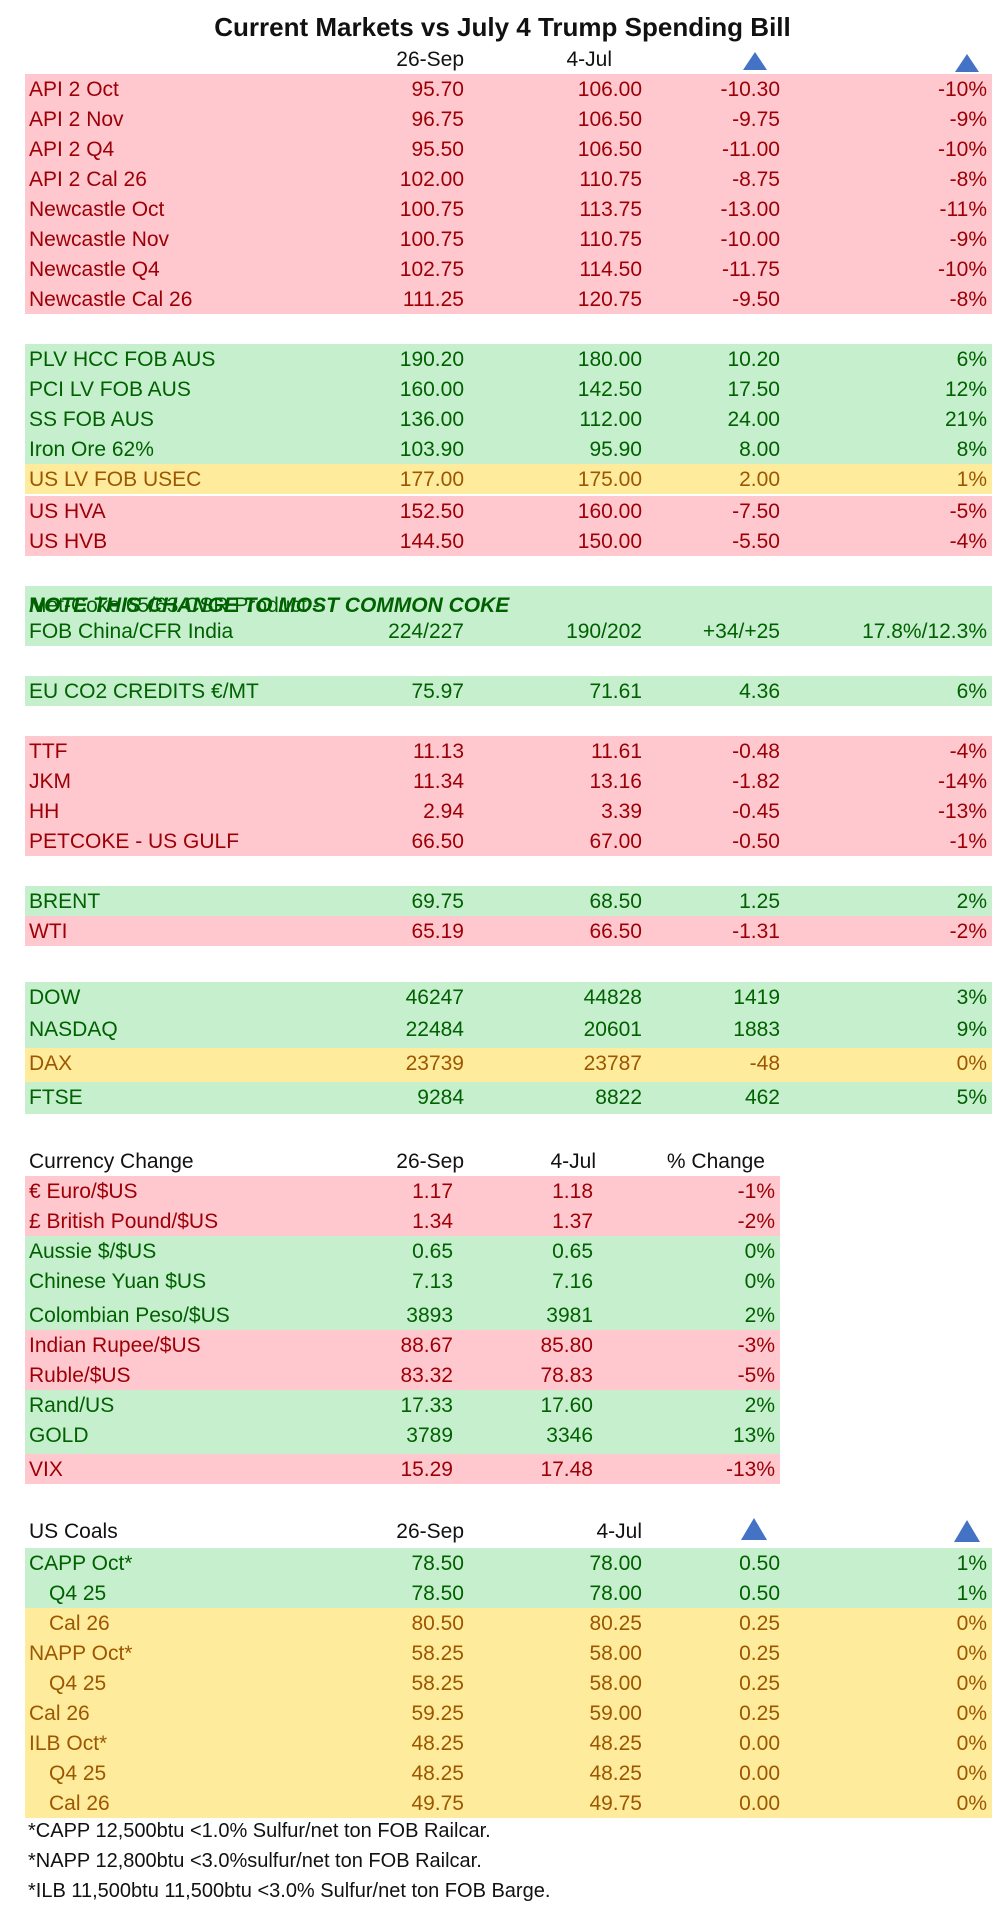 This screenshot has width=1005, height=1910. What do you see at coordinates (93, 1251) in the screenshot?
I see `row-label: Aussie $/$US` at bounding box center [93, 1251].